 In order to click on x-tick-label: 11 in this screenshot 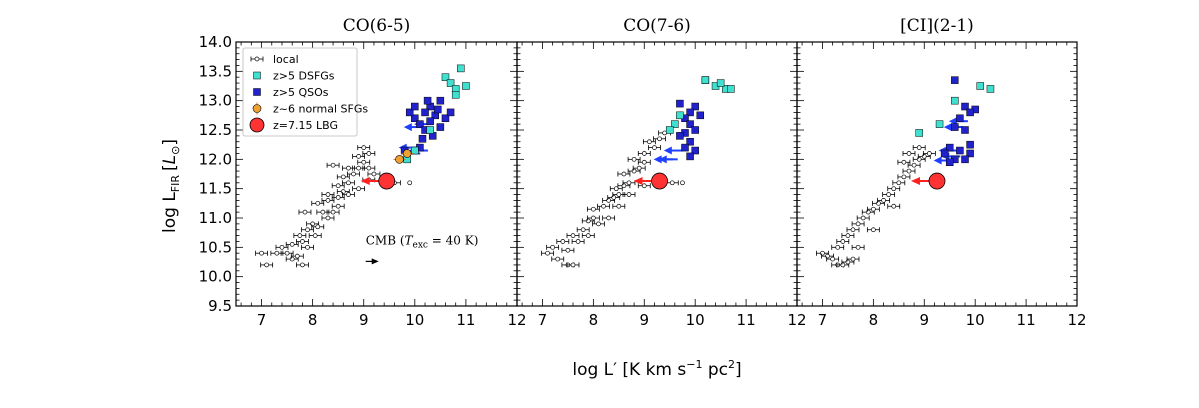, I will do `click(1026, 320)`.